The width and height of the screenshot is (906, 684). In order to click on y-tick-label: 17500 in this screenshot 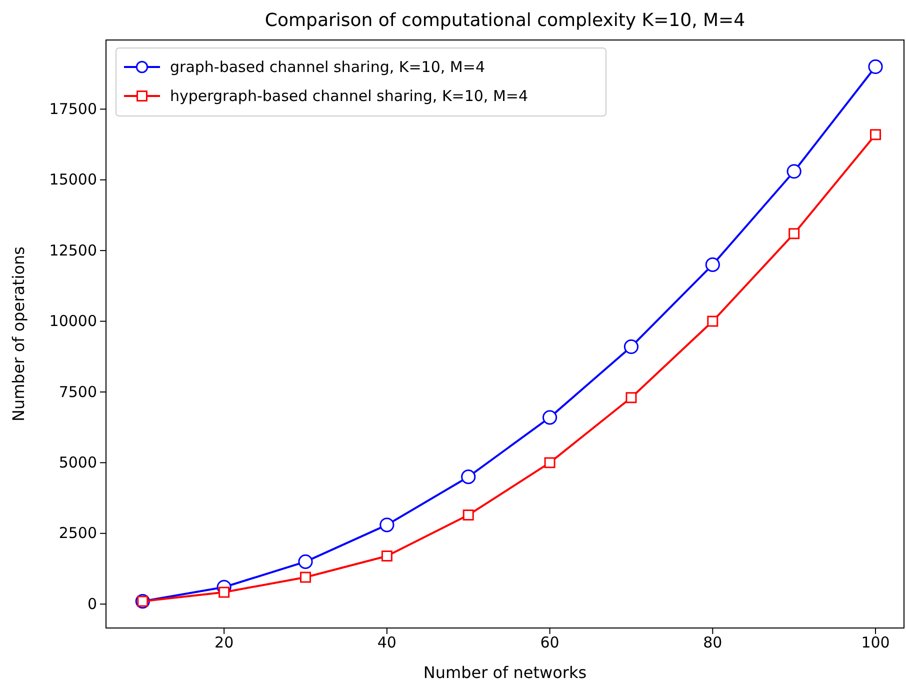, I will do `click(73, 109)`.